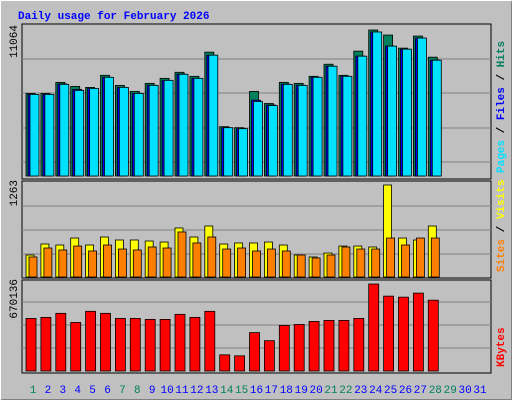  I want to click on x-tick-label: 12, so click(196, 391).